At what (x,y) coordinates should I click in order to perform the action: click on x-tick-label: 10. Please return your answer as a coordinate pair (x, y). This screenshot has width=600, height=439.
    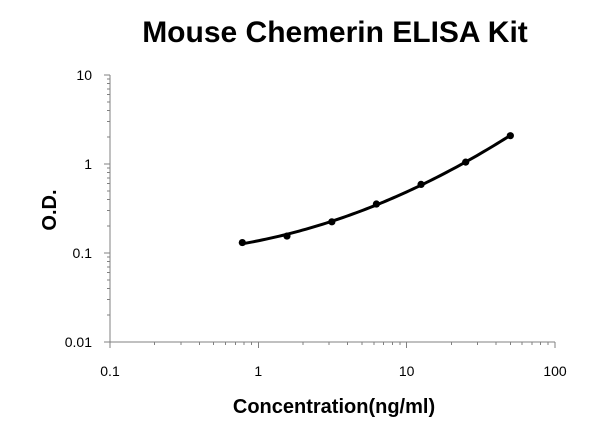
    Looking at the image, I should click on (407, 371).